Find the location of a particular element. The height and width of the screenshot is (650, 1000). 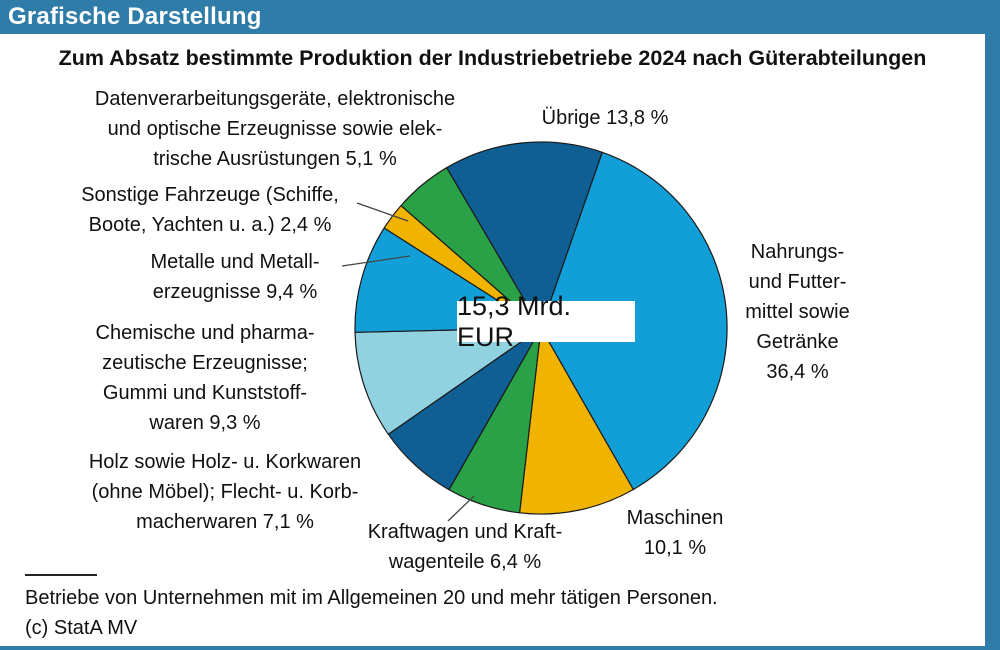

leader-line-sonstige-fahrzeuge is located at coordinates (382, 212).